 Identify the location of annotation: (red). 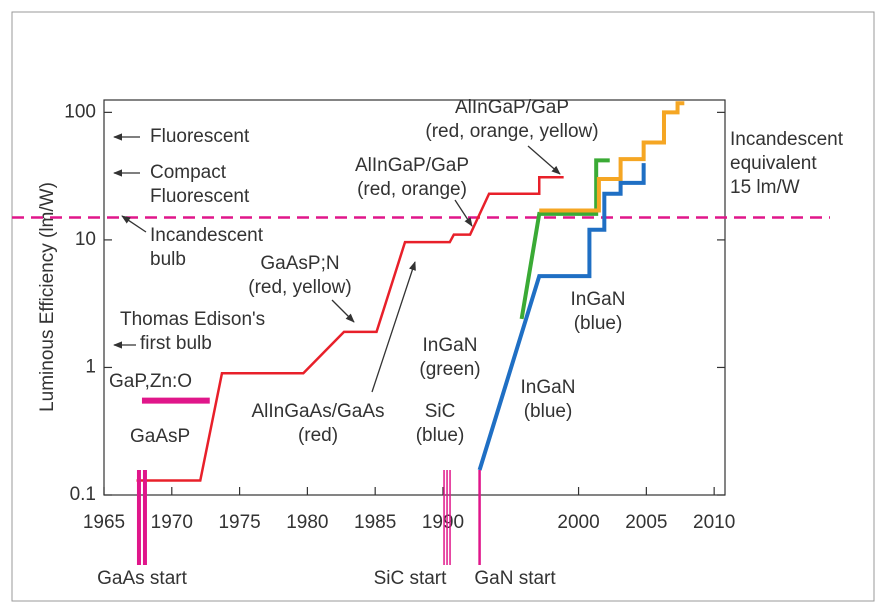
(318, 435).